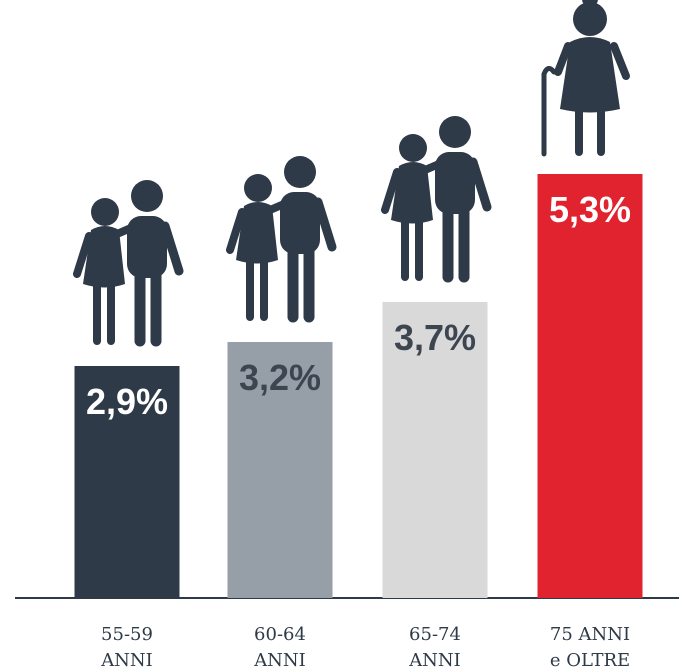  What do you see at coordinates (585, 77) in the screenshot?
I see `elder-icon` at bounding box center [585, 77].